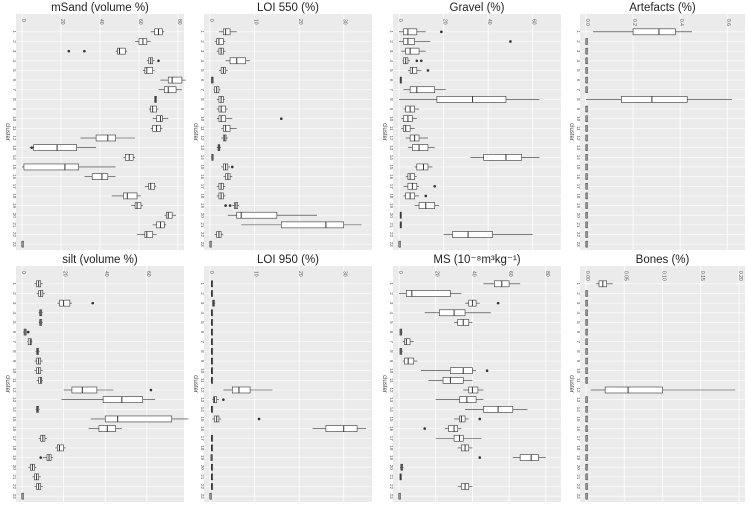  What do you see at coordinates (702, 276) in the screenshot?
I see `x-tick-label: 0.15` at bounding box center [702, 276].